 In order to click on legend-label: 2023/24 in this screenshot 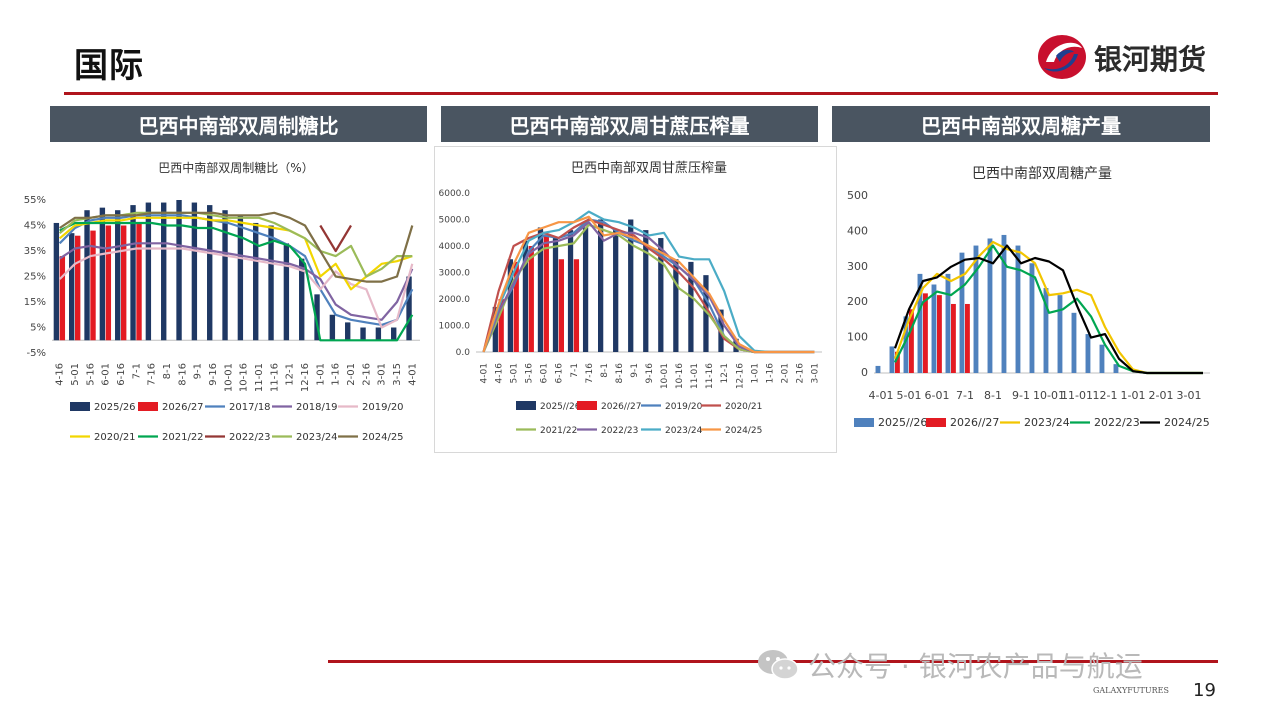, I will do `click(684, 431)`.